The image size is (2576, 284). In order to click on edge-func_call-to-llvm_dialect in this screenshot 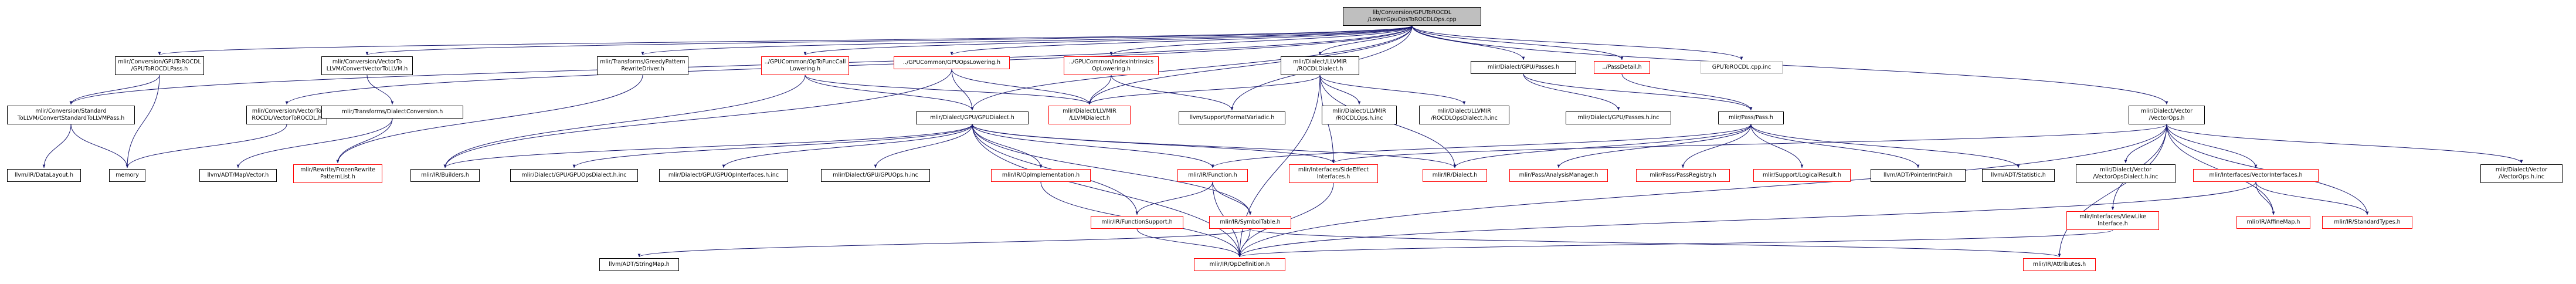, I will do `click(948, 90)`.